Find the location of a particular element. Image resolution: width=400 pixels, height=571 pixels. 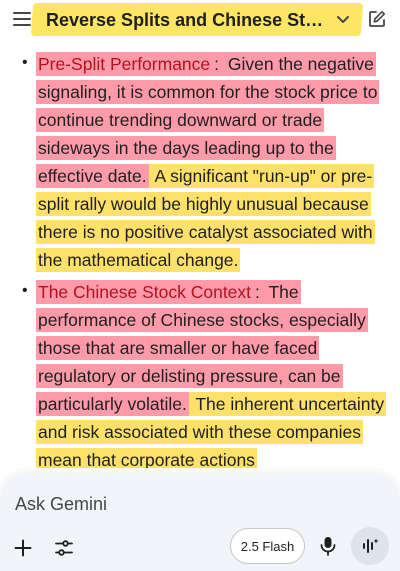

microphone-button is located at coordinates (328, 546).